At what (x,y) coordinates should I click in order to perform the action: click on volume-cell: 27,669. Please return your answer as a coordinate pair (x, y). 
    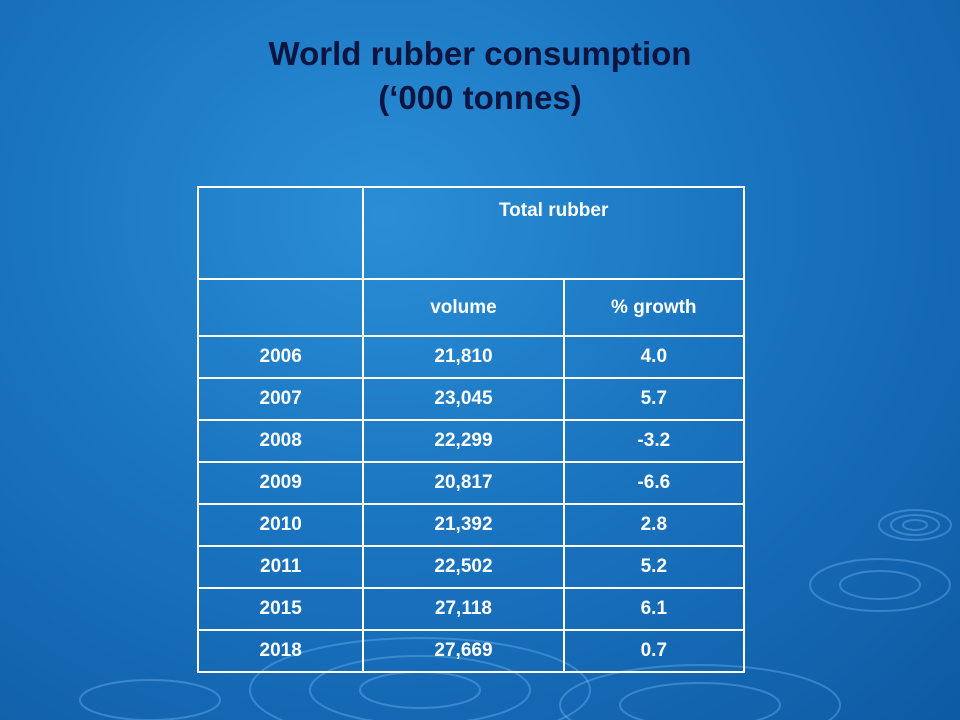
    Looking at the image, I should click on (463, 651).